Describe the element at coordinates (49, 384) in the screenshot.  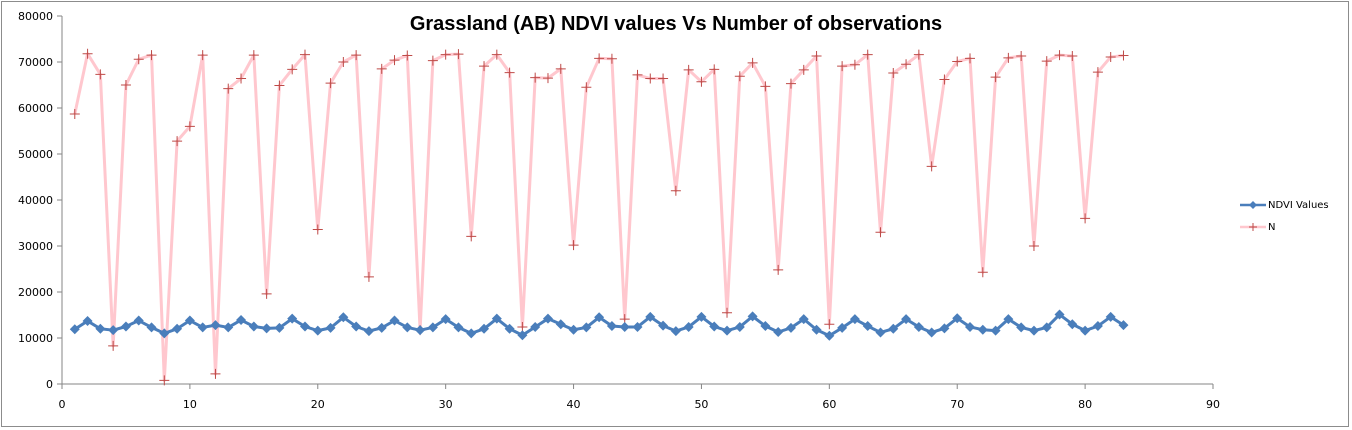
I see `y-tick-label: 0` at that location.